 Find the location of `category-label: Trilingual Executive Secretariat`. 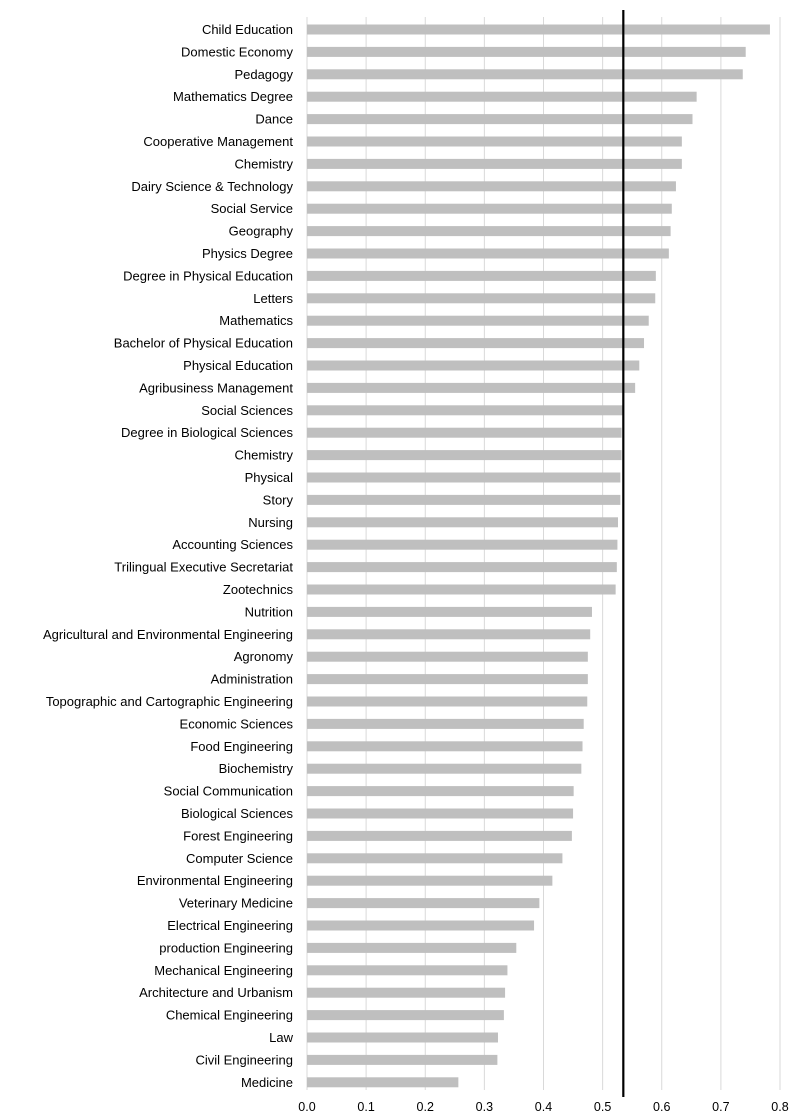

category-label: Trilingual Executive Secretariat is located at coordinates (203, 567).